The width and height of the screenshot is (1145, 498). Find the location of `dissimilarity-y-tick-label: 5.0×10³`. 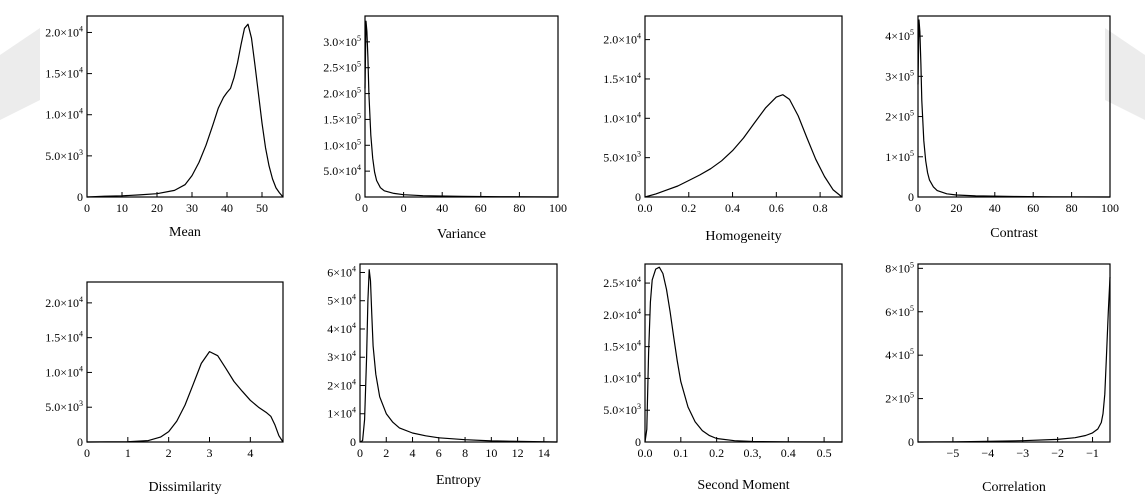

dissimilarity-y-tick-label: 5.0×10³ is located at coordinates (64, 406).